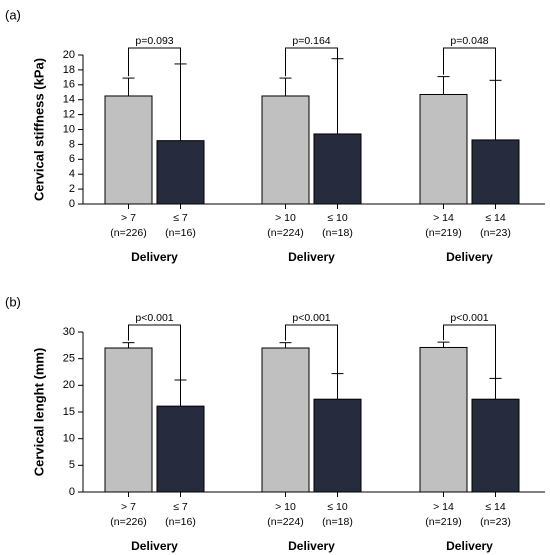 The image size is (550, 555). Describe the element at coordinates (13, 14) in the screenshot. I see `panel-label: (a)` at that location.